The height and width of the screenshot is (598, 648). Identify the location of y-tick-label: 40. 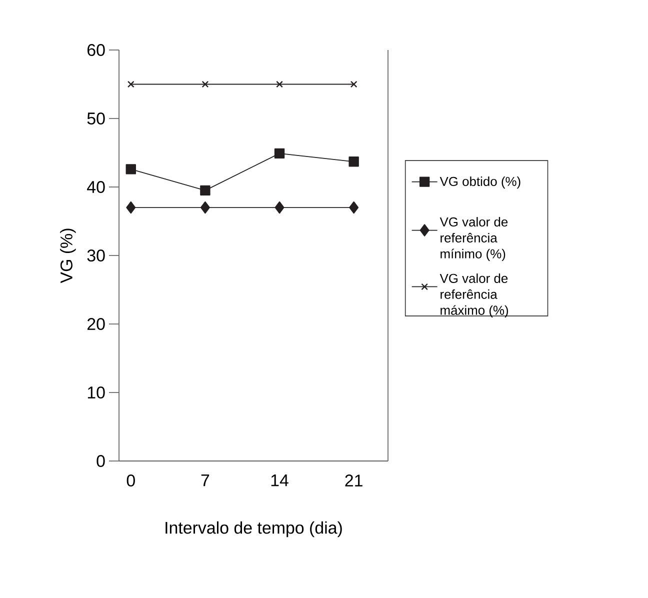
(96, 187).